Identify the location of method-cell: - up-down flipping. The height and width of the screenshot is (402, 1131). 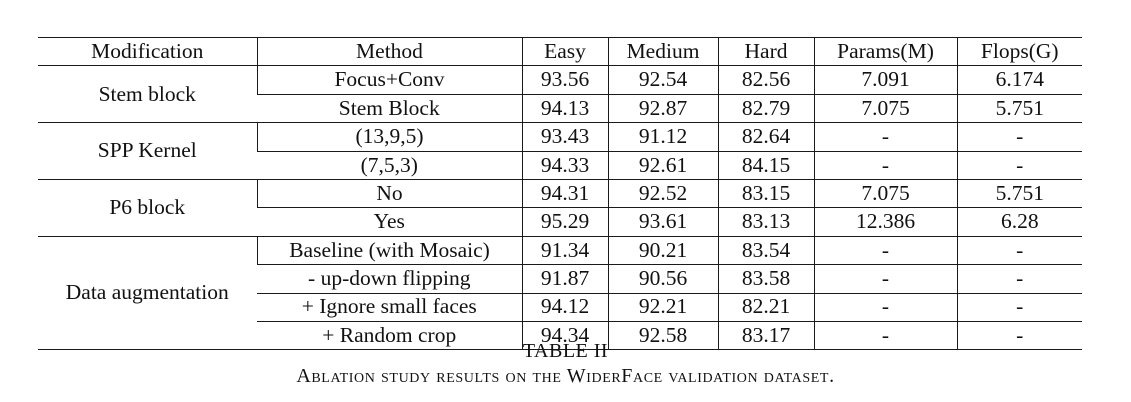
(389, 279).